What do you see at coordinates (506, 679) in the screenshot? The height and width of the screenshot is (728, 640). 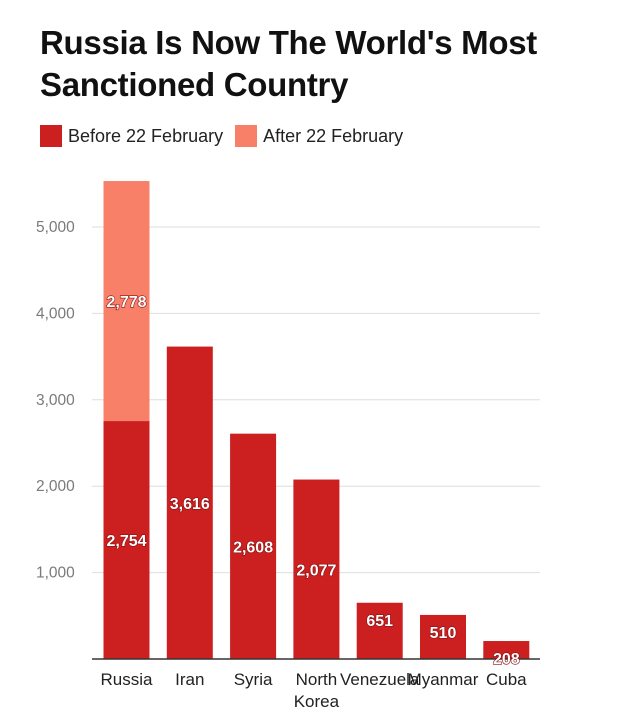 I see `x-tick-label: Cuba` at bounding box center [506, 679].